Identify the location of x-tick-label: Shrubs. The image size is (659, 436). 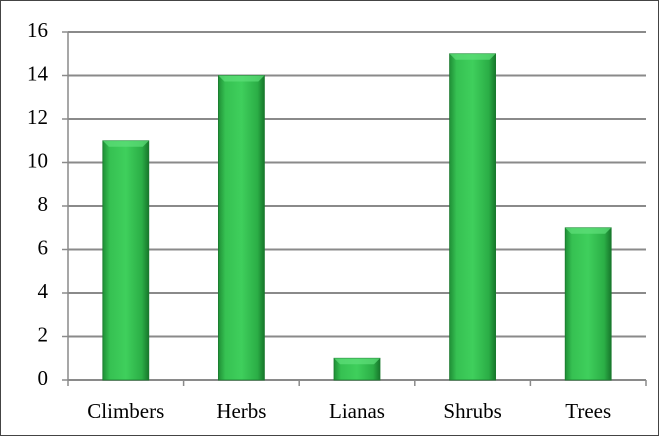
(472, 411).